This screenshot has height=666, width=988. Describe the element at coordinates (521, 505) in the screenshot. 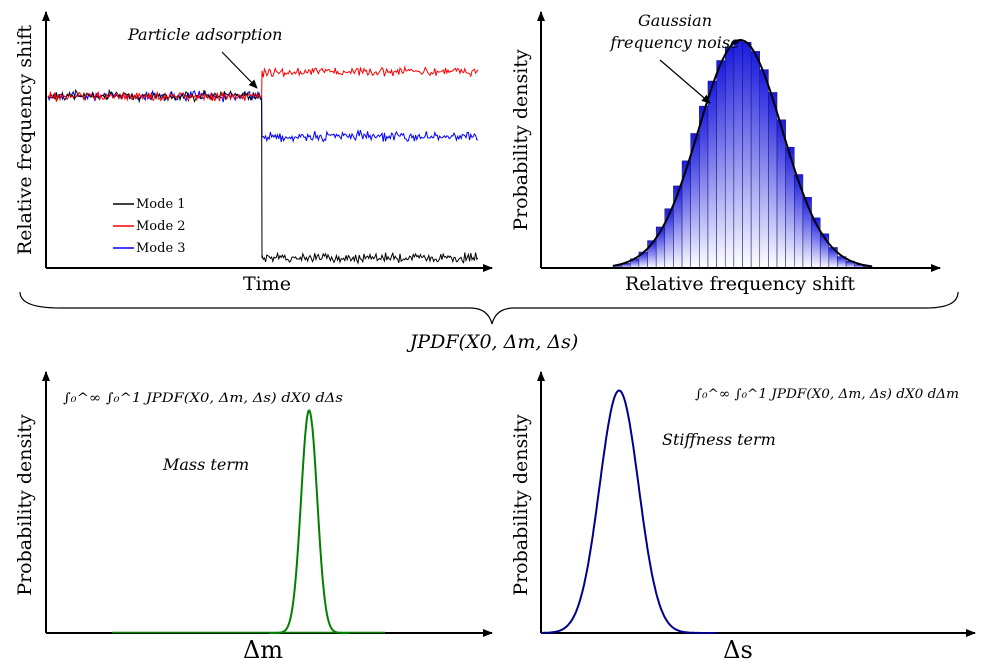

I see `br-y-axis-label: Probability density` at that location.